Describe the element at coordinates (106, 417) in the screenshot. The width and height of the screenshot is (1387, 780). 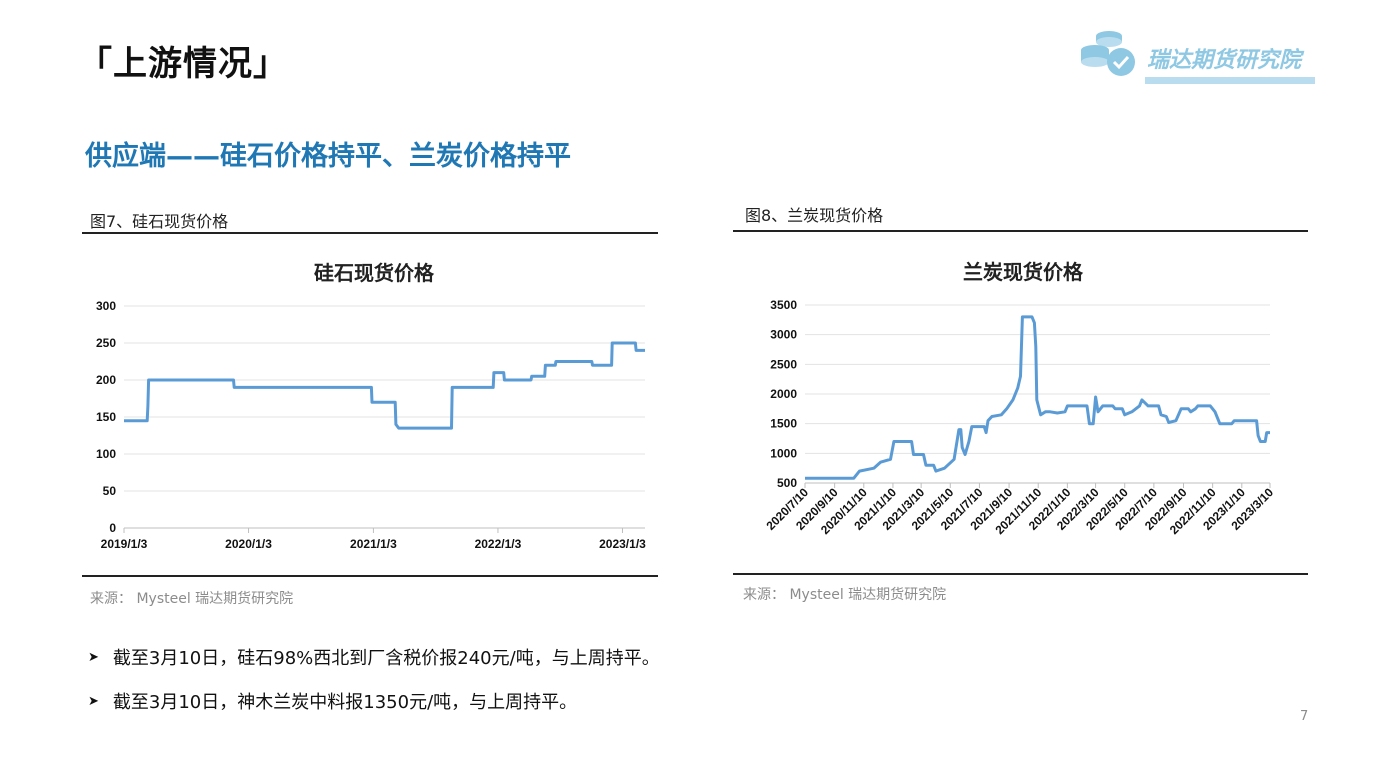
I see `y-tick-label: 150` at that location.